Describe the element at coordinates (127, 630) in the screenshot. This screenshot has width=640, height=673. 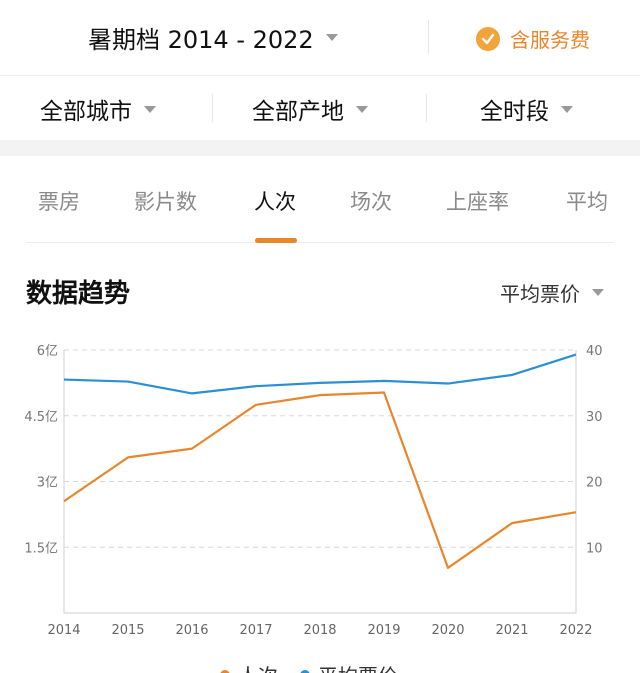
I see `x-tick-label: 2015` at that location.